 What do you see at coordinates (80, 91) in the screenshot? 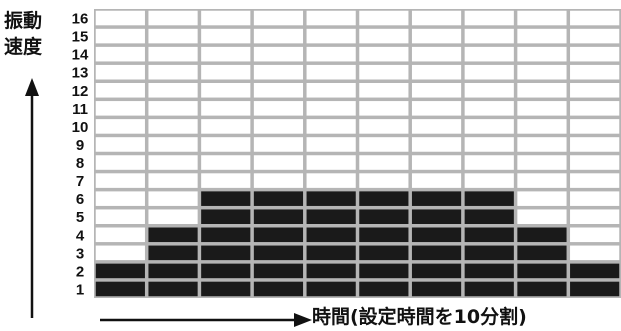
I see `y-tick-label: 12` at bounding box center [80, 91].